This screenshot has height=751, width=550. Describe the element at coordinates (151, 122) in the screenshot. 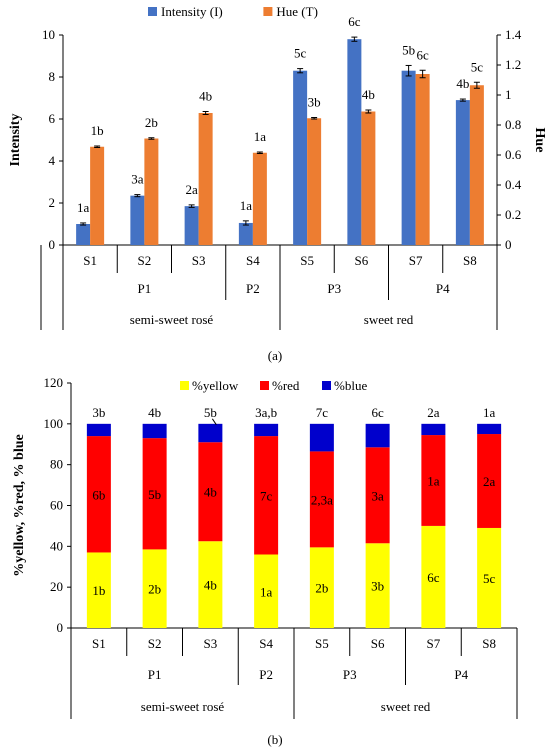

I see `data-label: 2b` at that location.